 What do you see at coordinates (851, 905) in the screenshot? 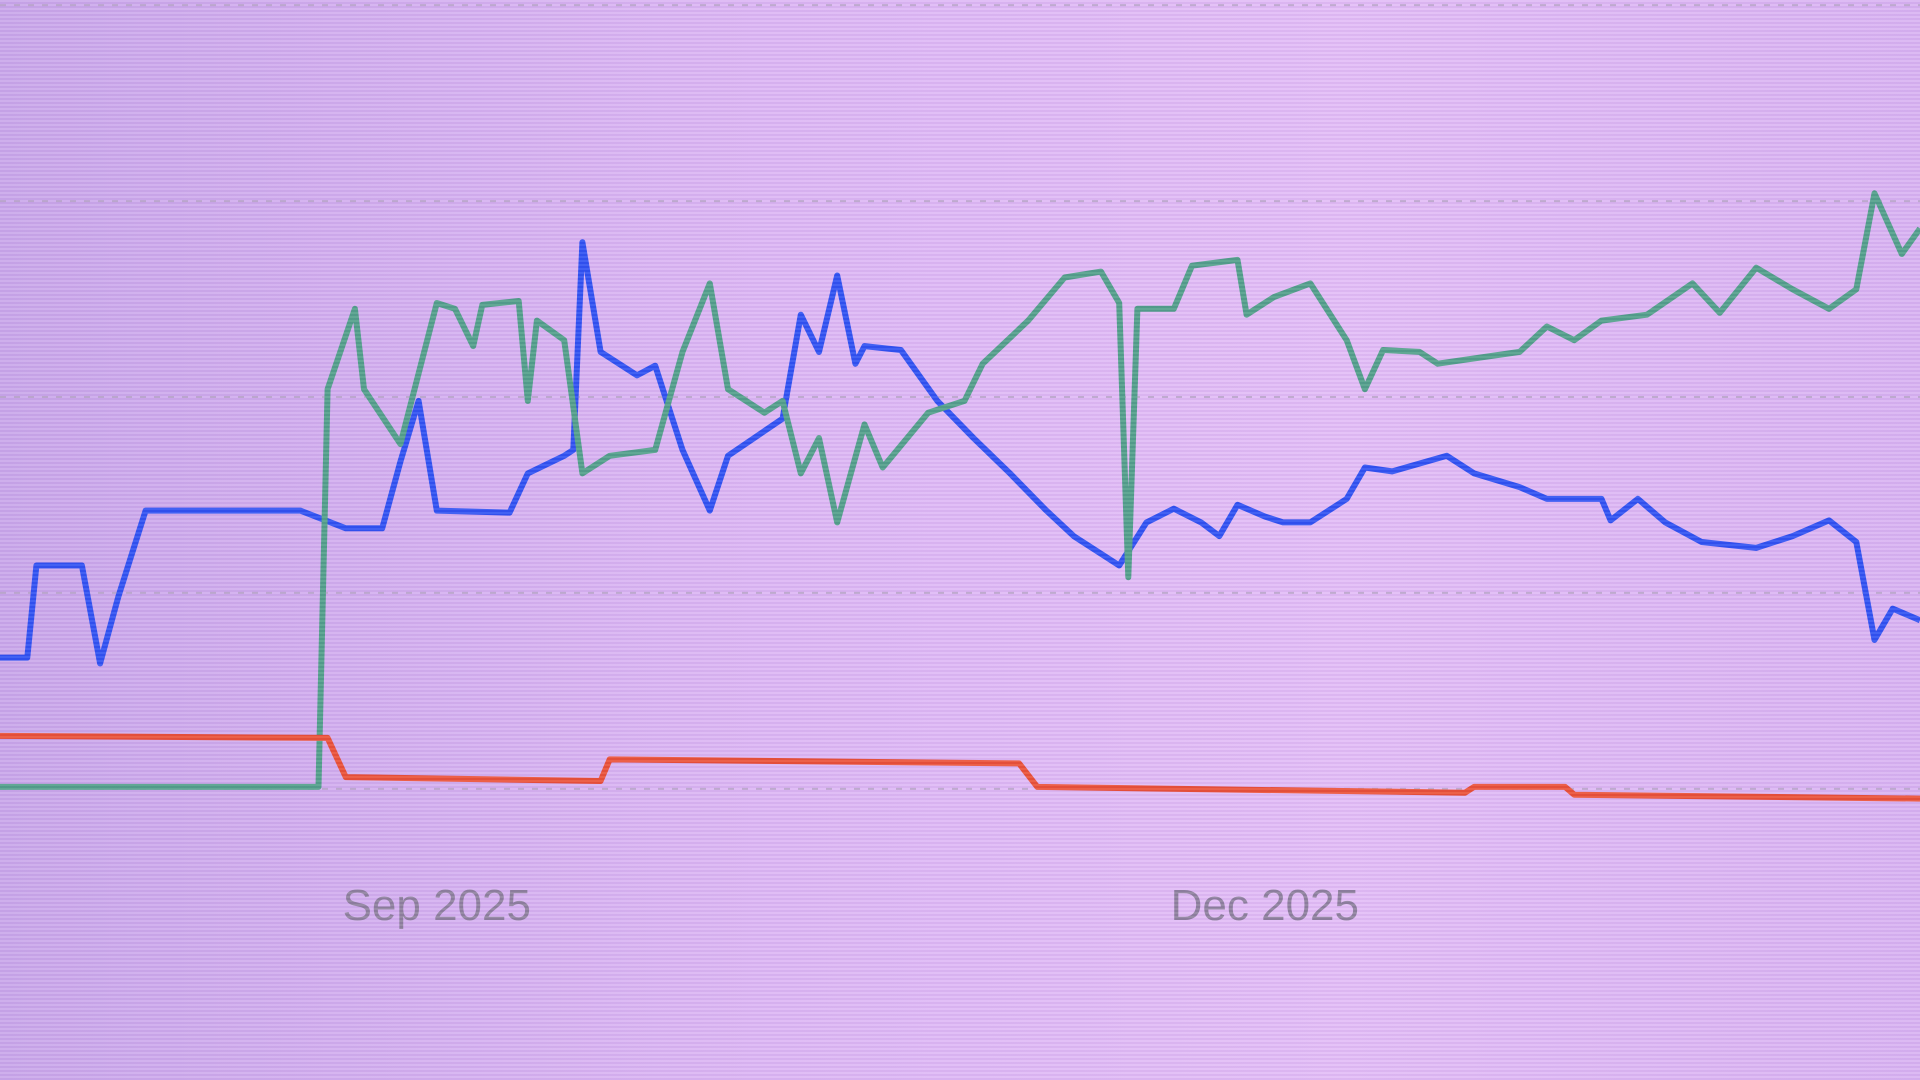
I see `x-axis-ticks: Sep 2025 Dec 2025` at bounding box center [851, 905].